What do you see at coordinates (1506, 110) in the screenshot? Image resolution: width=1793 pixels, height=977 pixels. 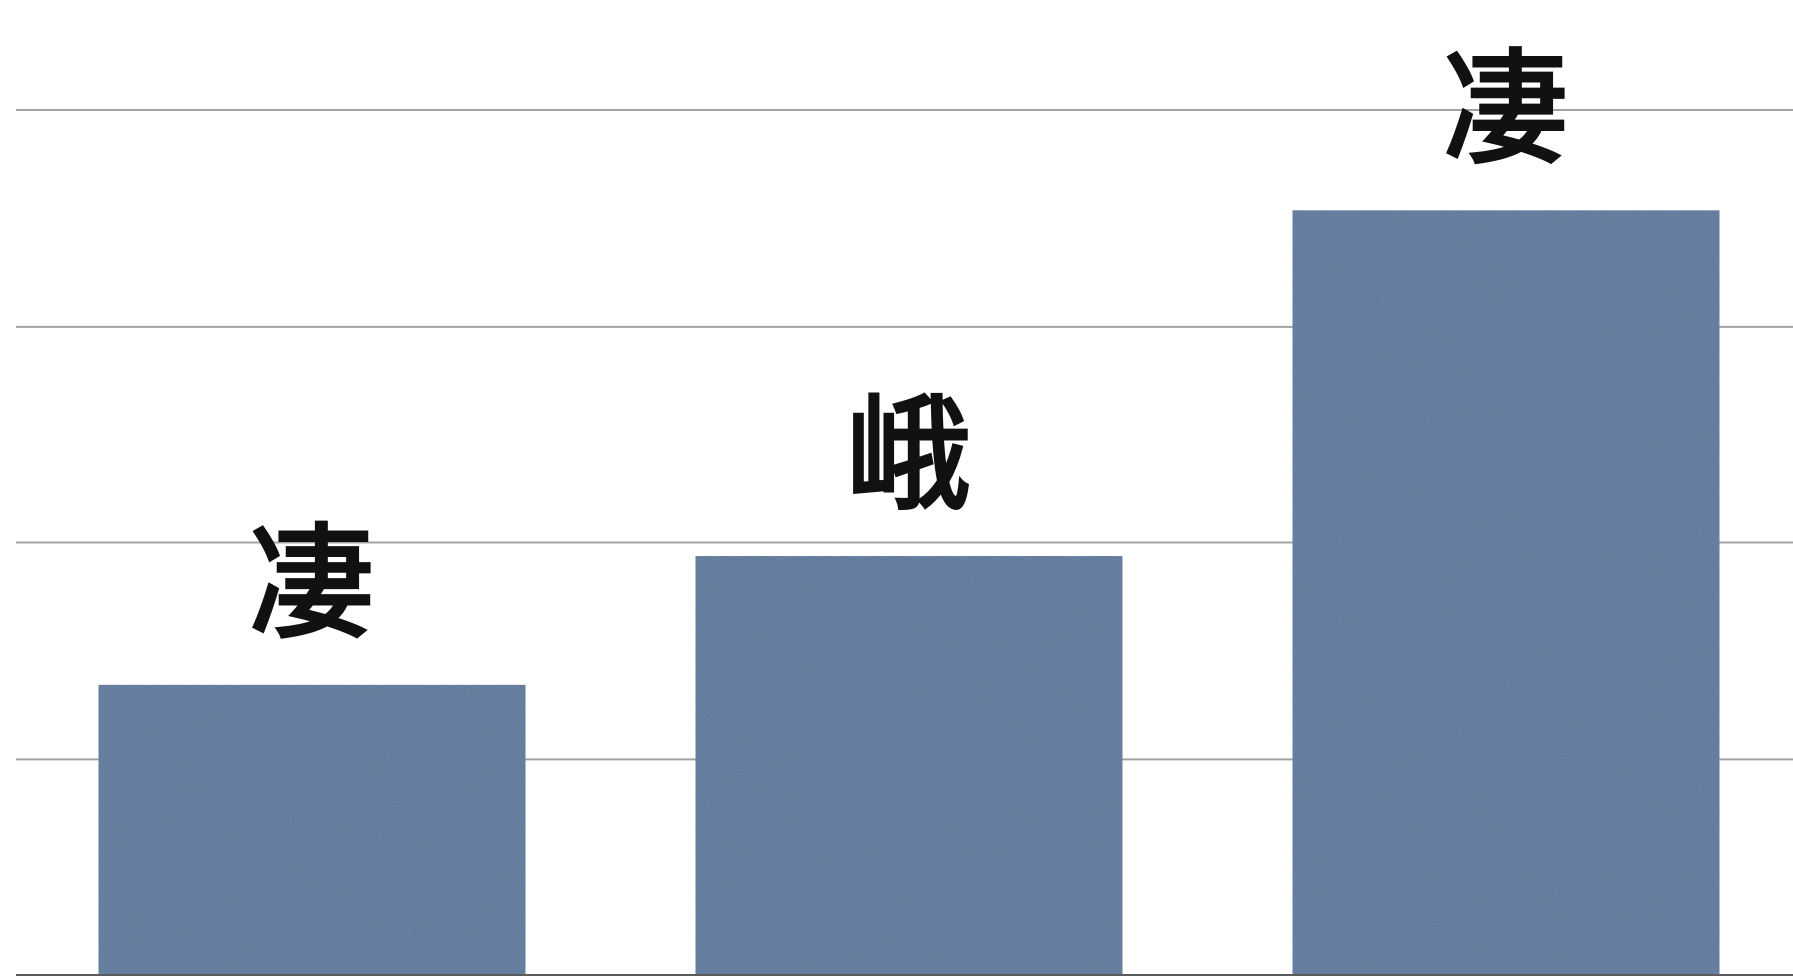 I see `bar-label-3: 凄` at bounding box center [1506, 110].